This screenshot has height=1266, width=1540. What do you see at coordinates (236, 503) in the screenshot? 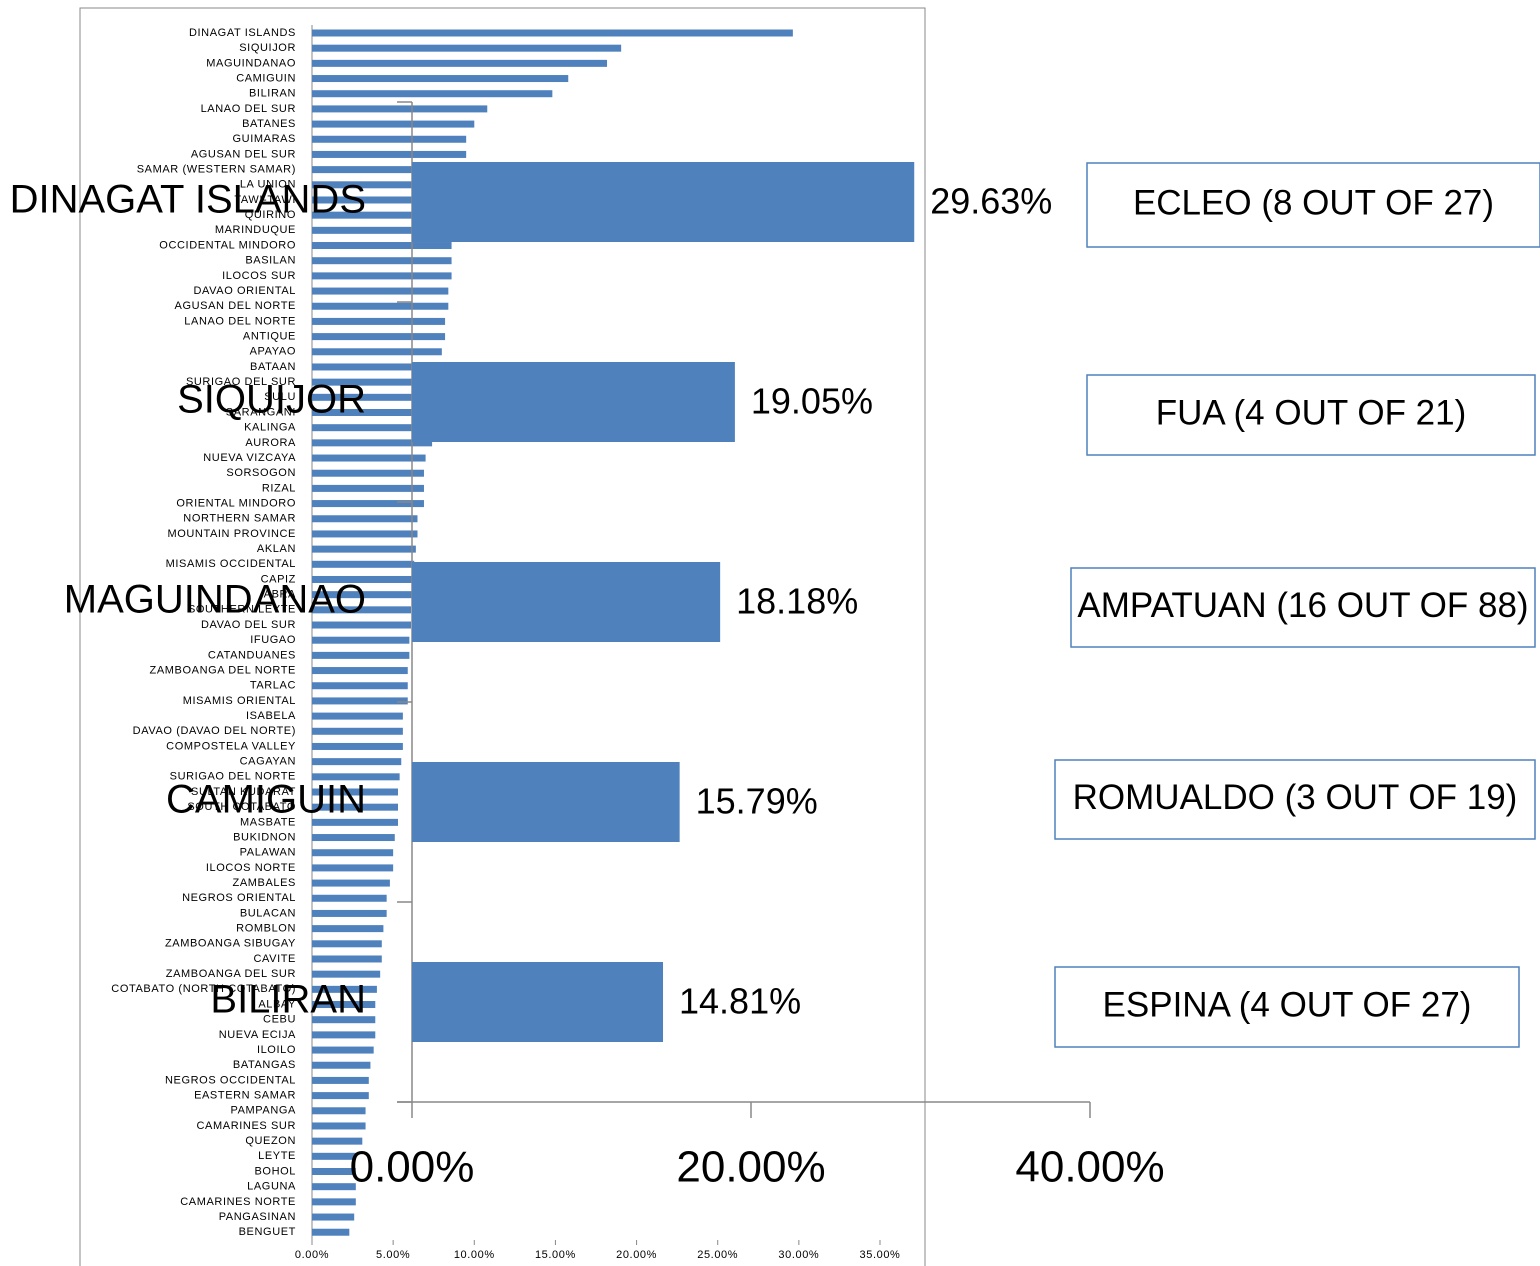
I see `category-label: ORIENTAL MINDORO` at bounding box center [236, 503].